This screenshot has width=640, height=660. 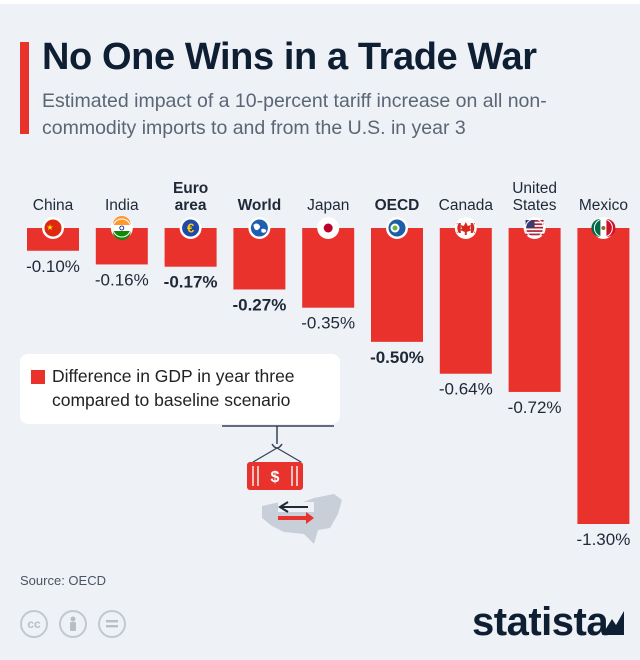 I want to click on no-derivatives-icon, so click(x=112, y=624).